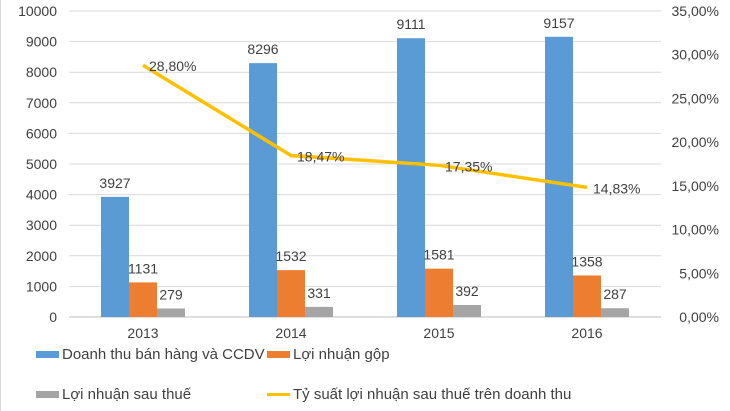  Describe the element at coordinates (163, 354) in the screenshot. I see `legend-label: Doanh thu bán hàng và CCDV` at that location.